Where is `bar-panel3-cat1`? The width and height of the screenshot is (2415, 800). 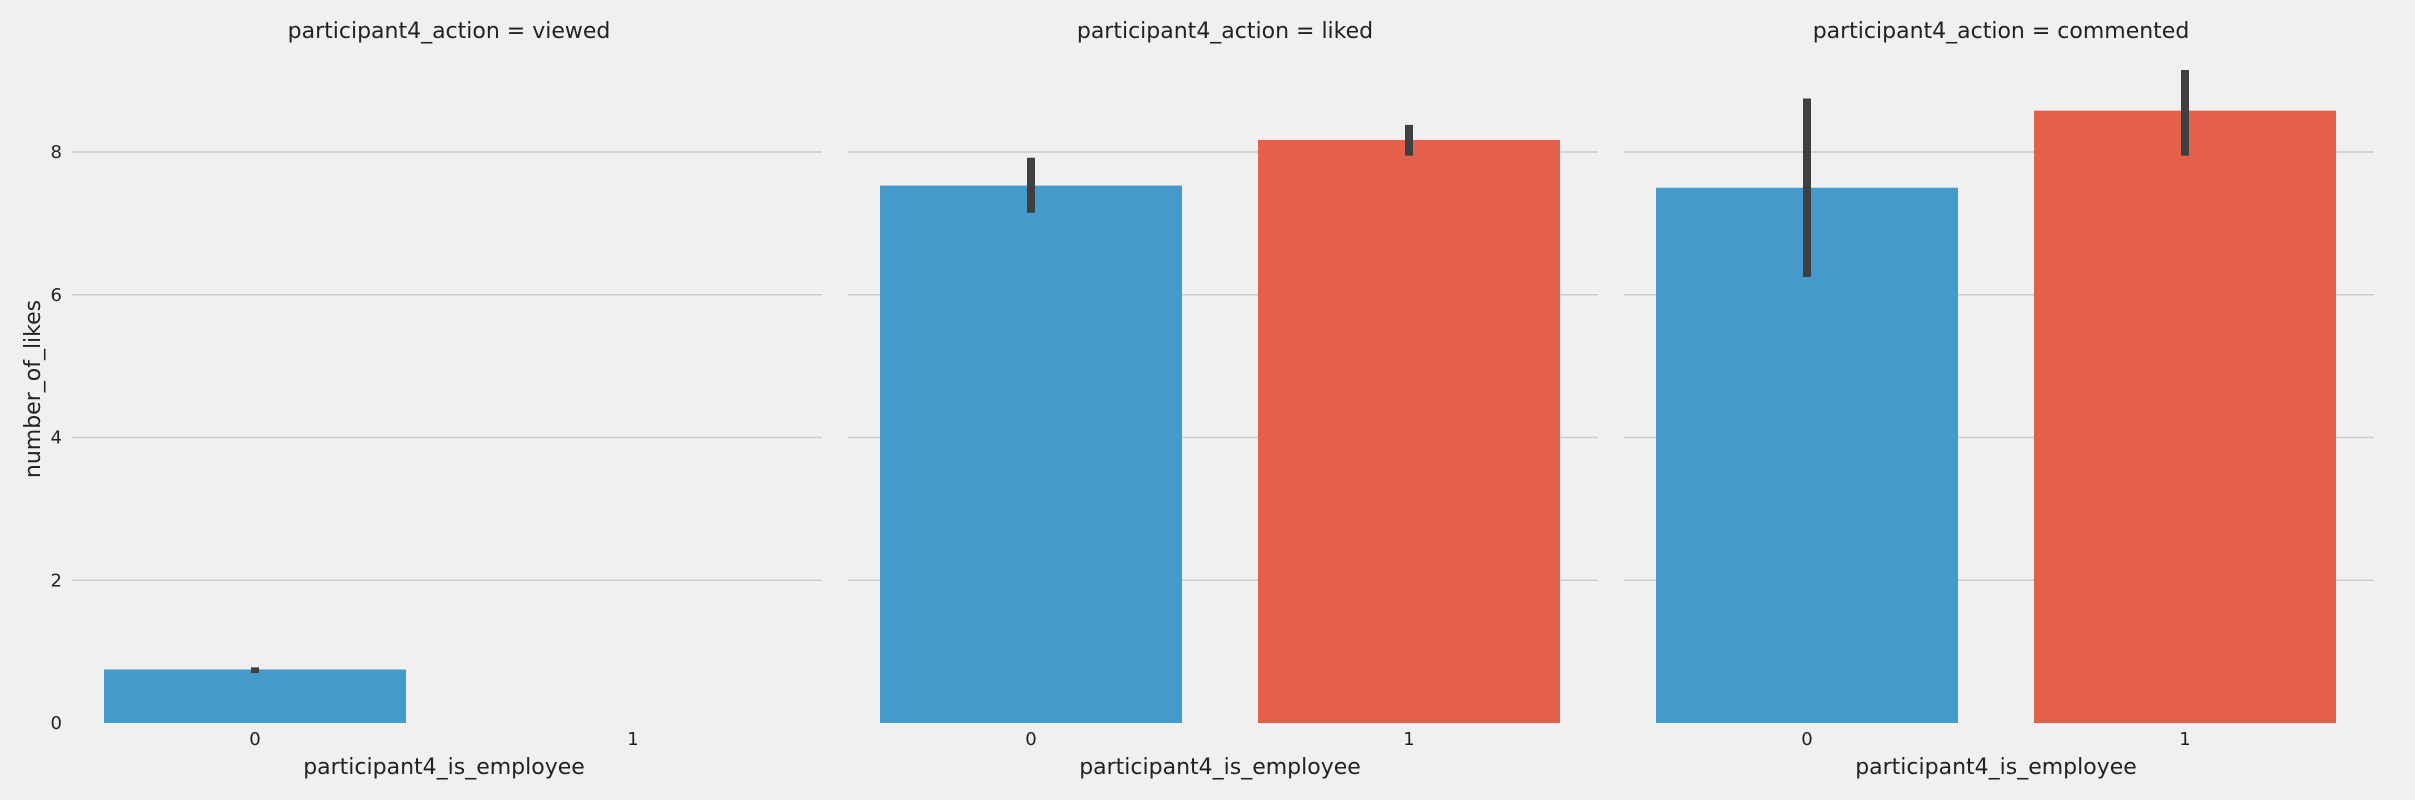 bar-panel3-cat1 is located at coordinates (2185, 417).